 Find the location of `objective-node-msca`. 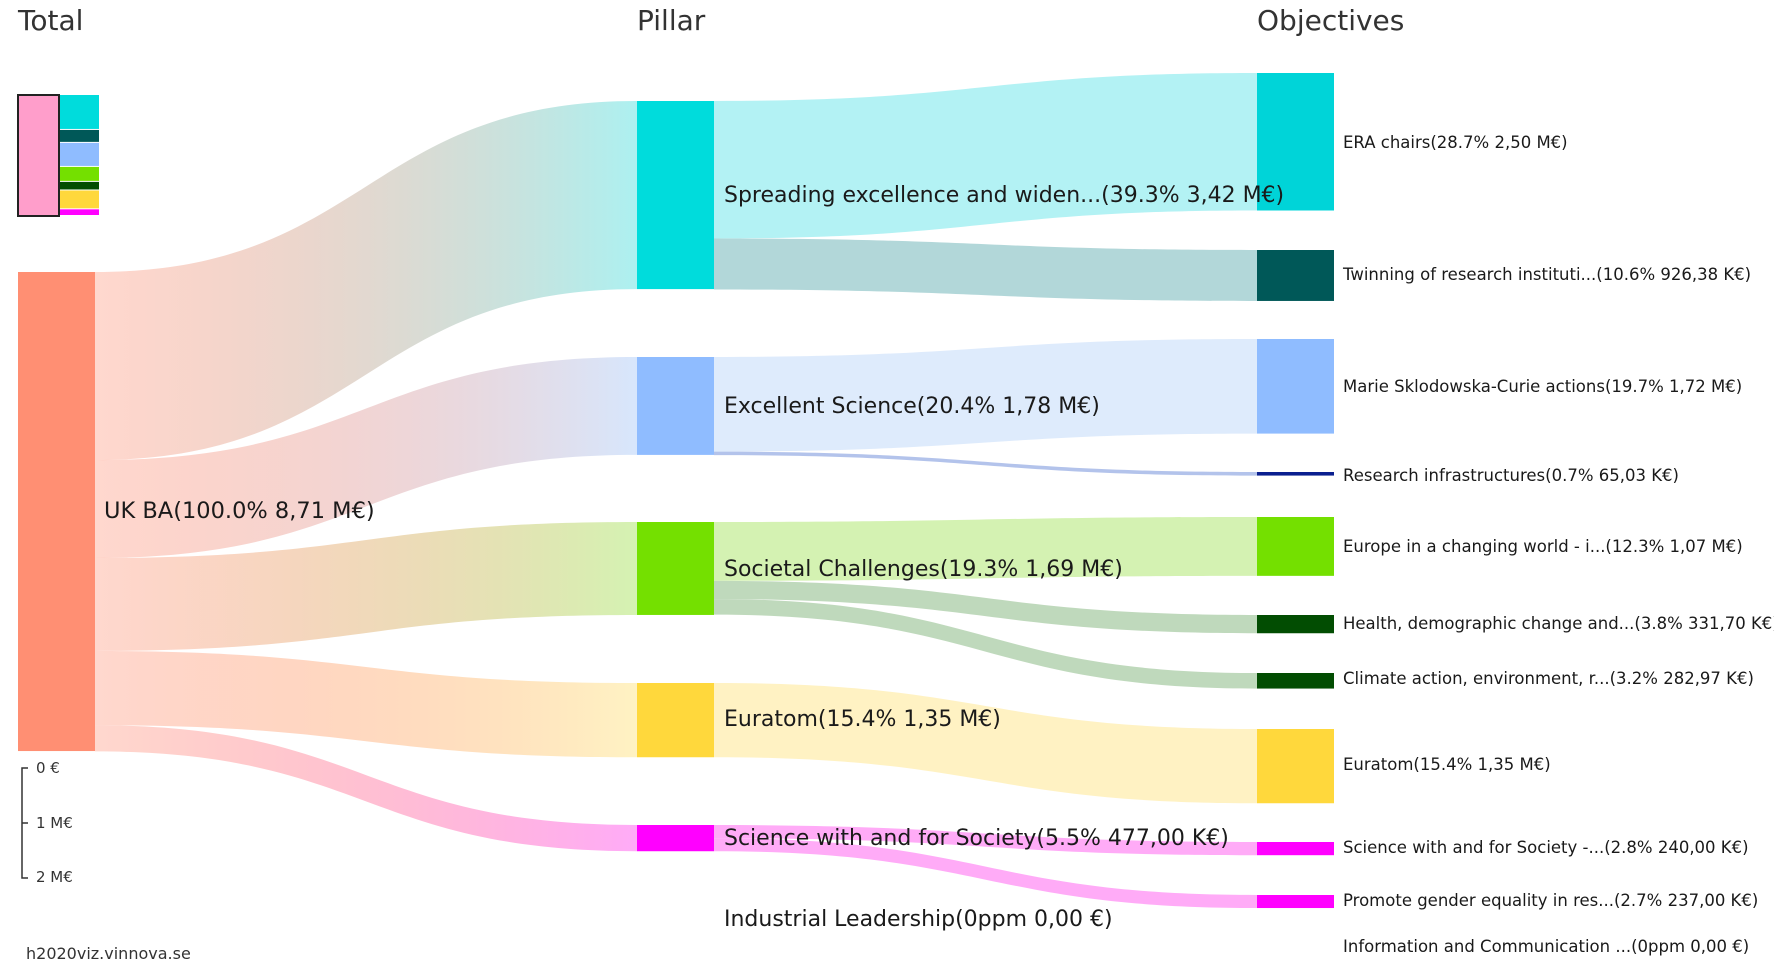

objective-node-msca is located at coordinates (1295, 386).